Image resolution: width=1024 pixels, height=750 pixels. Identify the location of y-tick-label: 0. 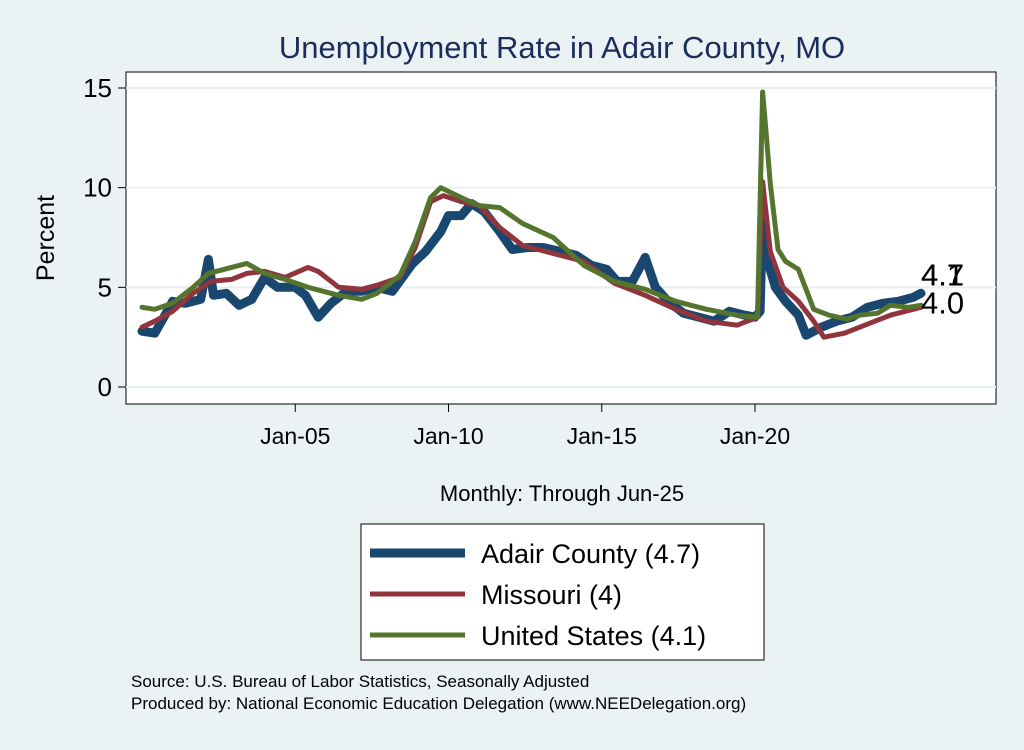
(105, 387).